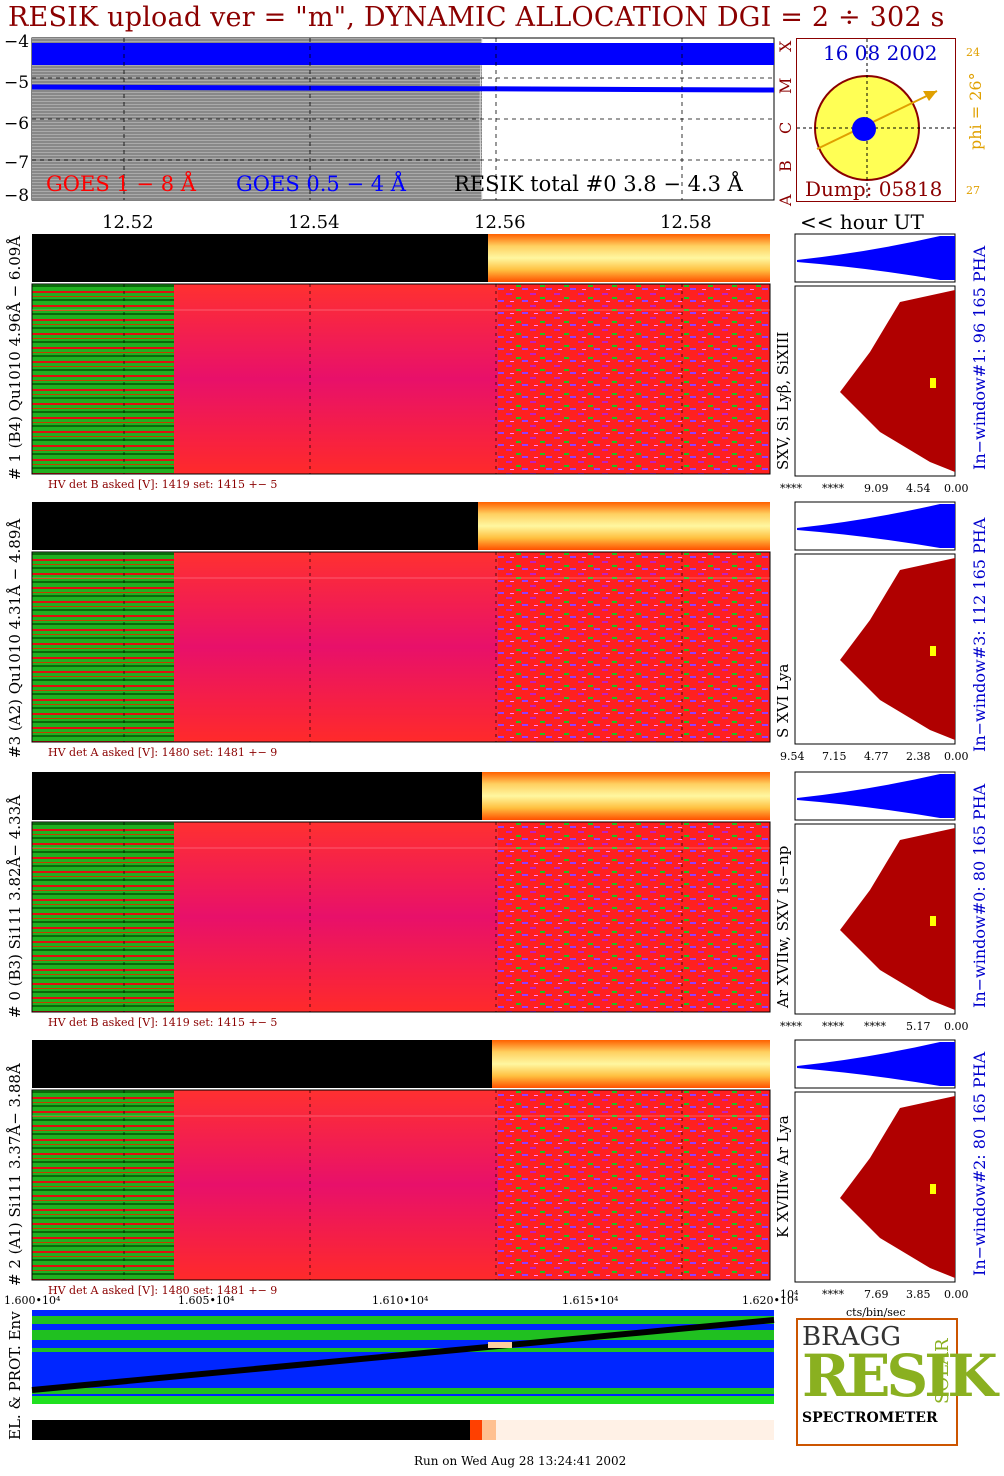 This screenshot has width=1004, height=1476. Describe the element at coordinates (15, 638) in the screenshot. I see `channel-left-label: #3 (A2) Qu1010 4.31Å − 4.89Å` at that location.